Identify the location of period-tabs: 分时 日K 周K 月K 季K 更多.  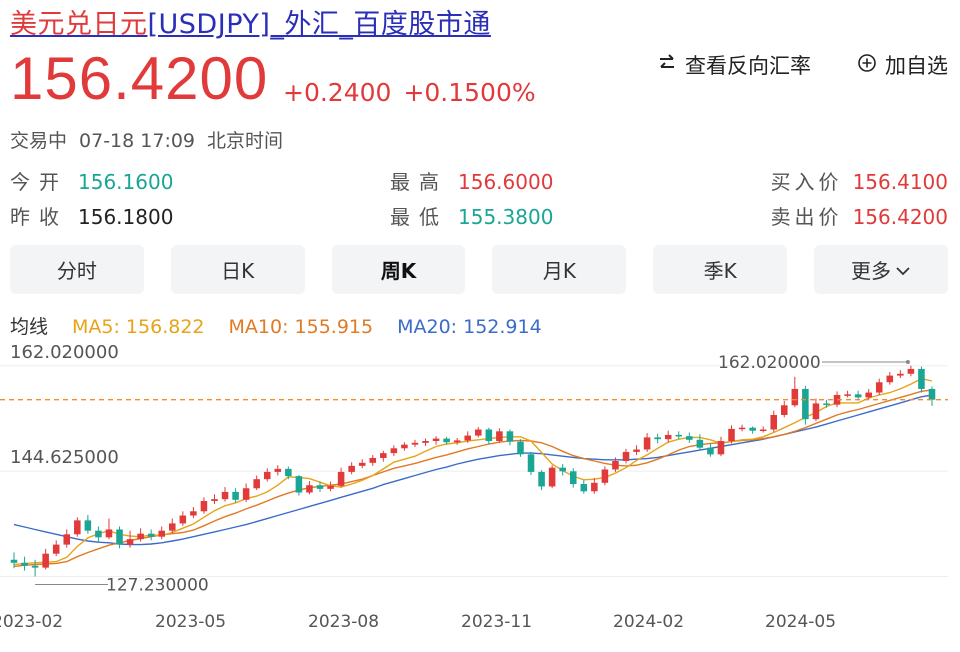
(479, 269).